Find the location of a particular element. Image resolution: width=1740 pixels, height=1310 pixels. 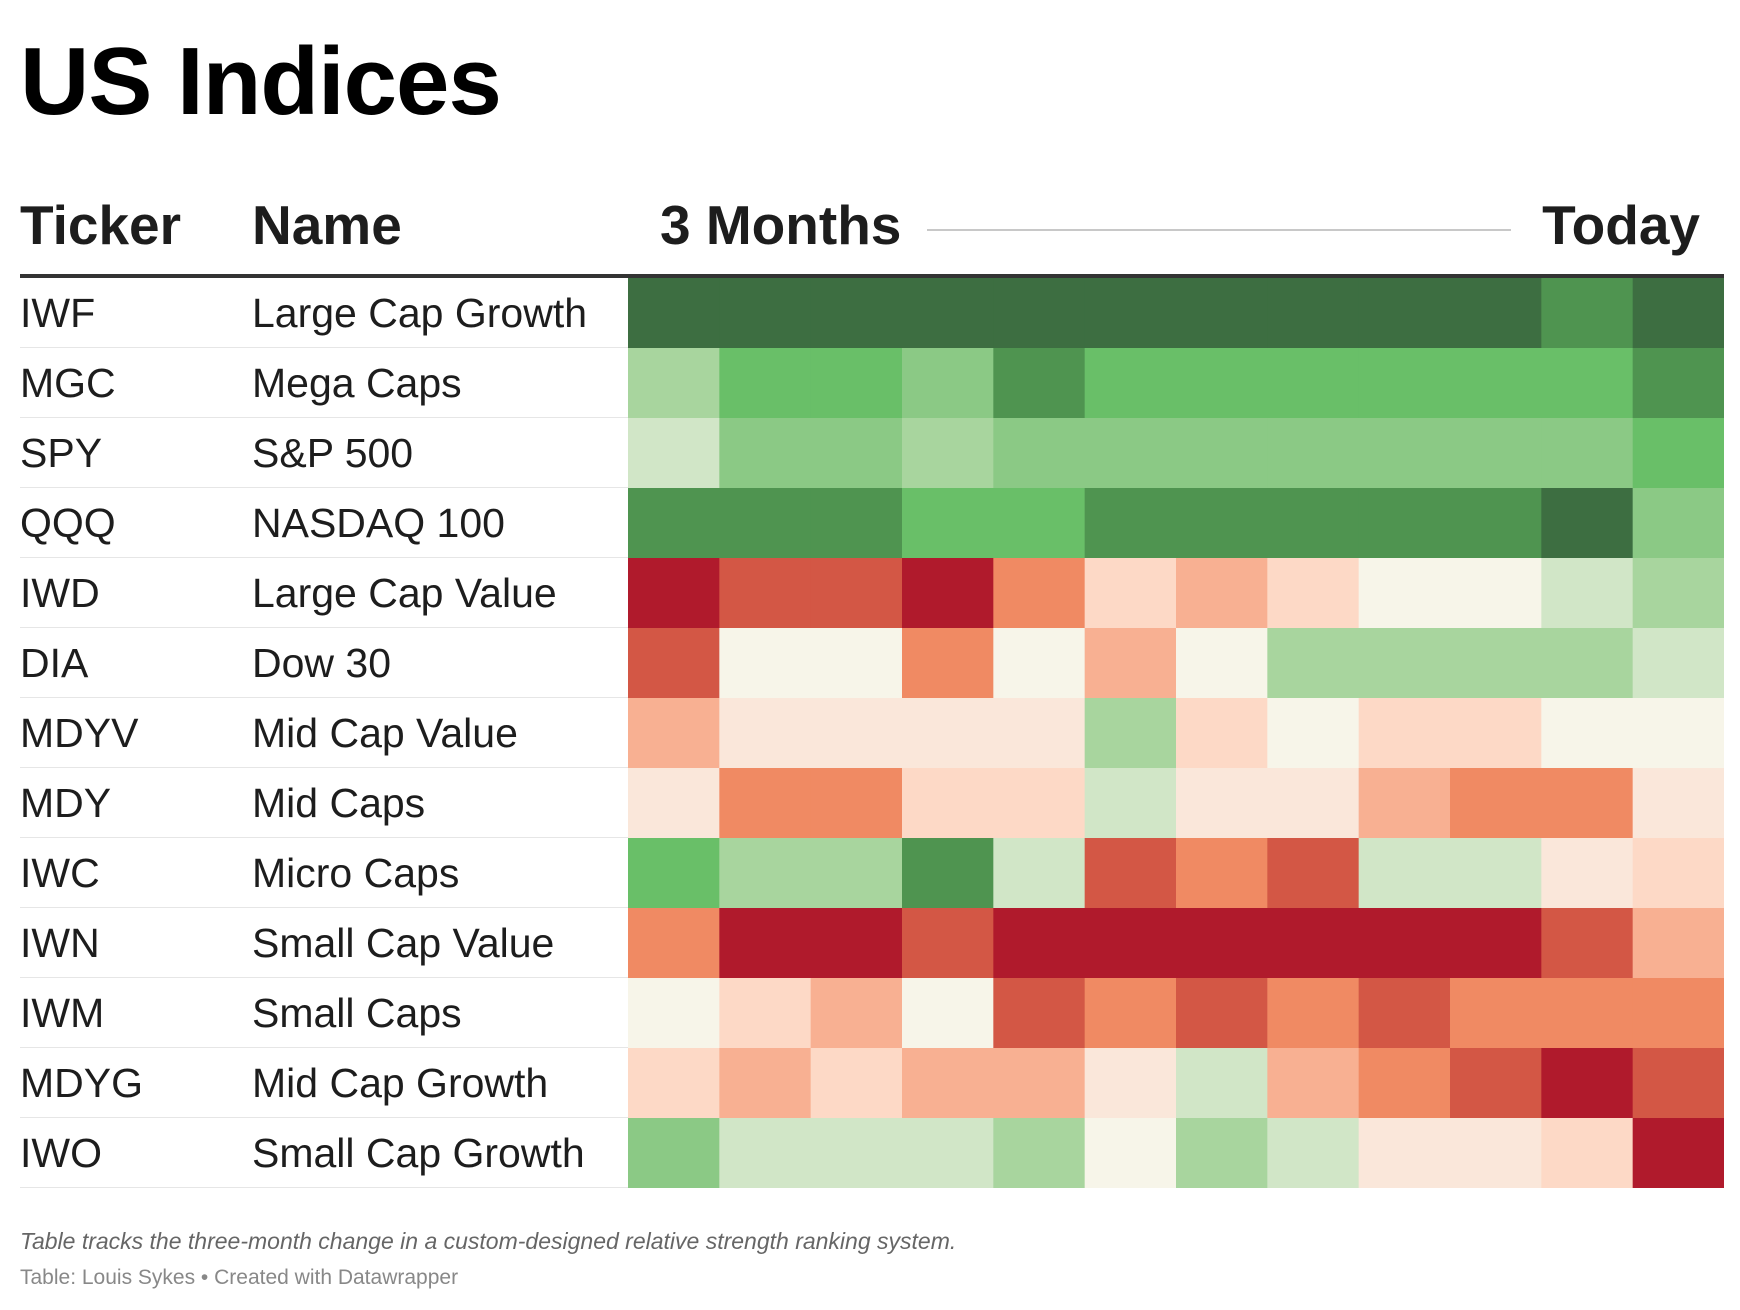

table-row: IWF Large Cap Growth is located at coordinates (872, 313).